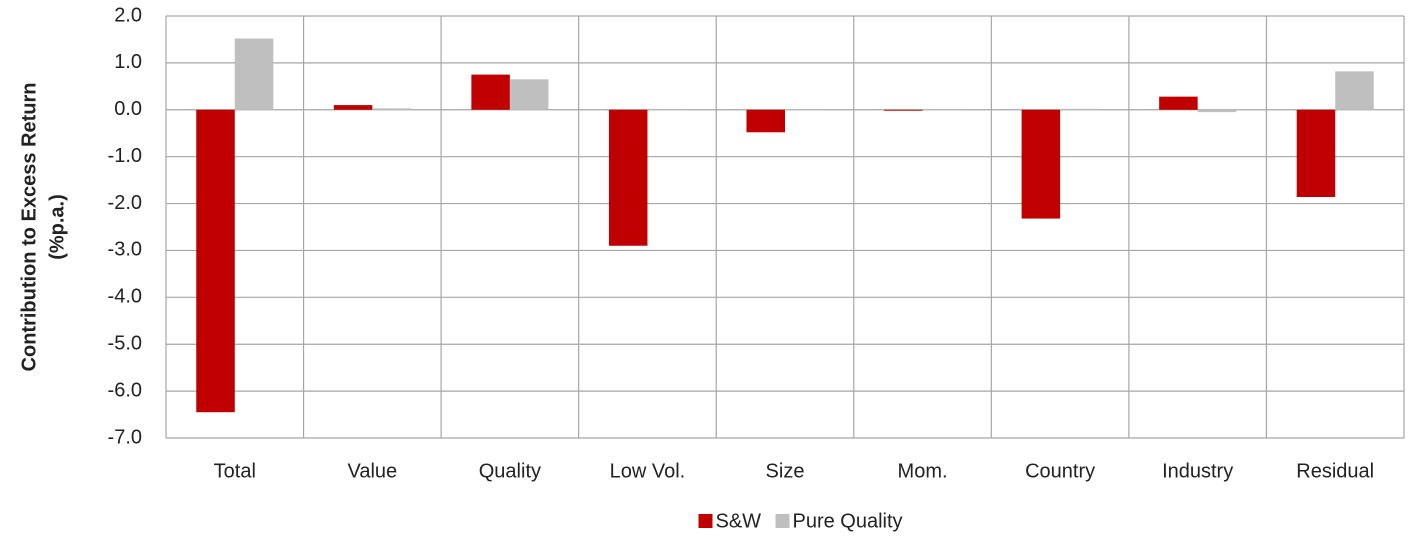 Image resolution: width=1408 pixels, height=542 pixels. Describe the element at coordinates (1197, 471) in the screenshot. I see `x-tick-label: Industry` at that location.